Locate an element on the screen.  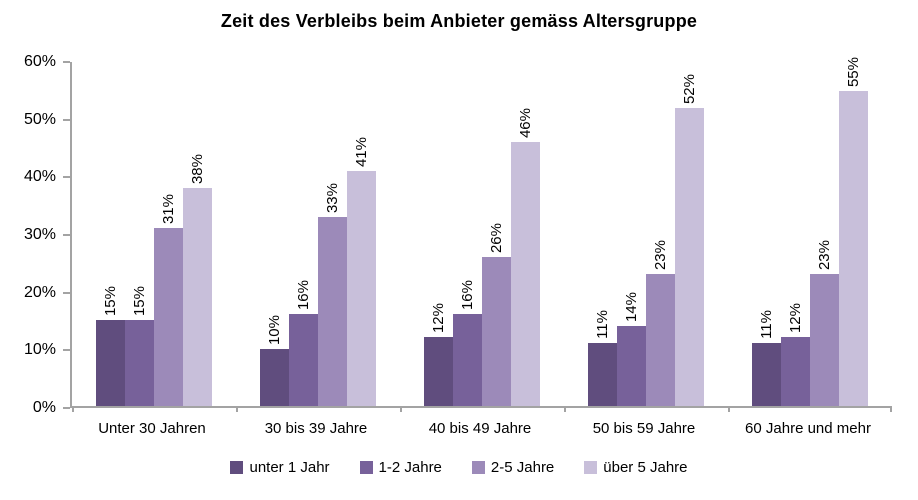
category-label: 60 Jahre und mehr is located at coordinates (808, 428).